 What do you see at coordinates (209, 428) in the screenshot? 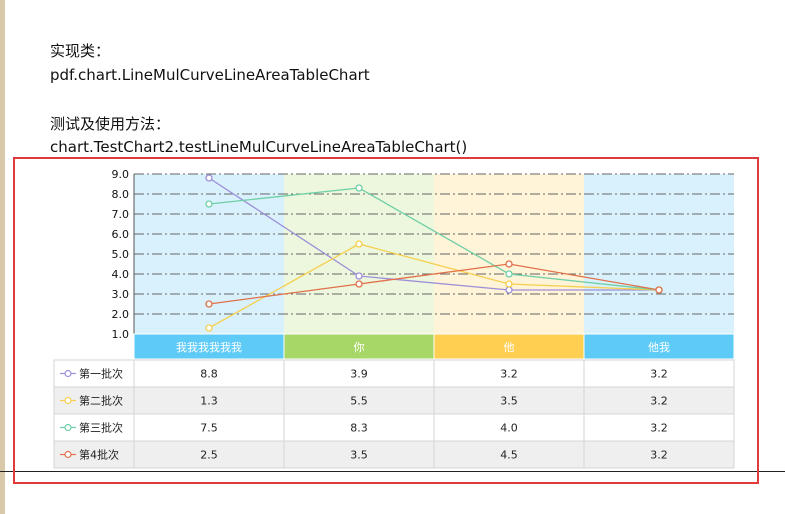
I see `table-cell-value: 7.5` at bounding box center [209, 428].